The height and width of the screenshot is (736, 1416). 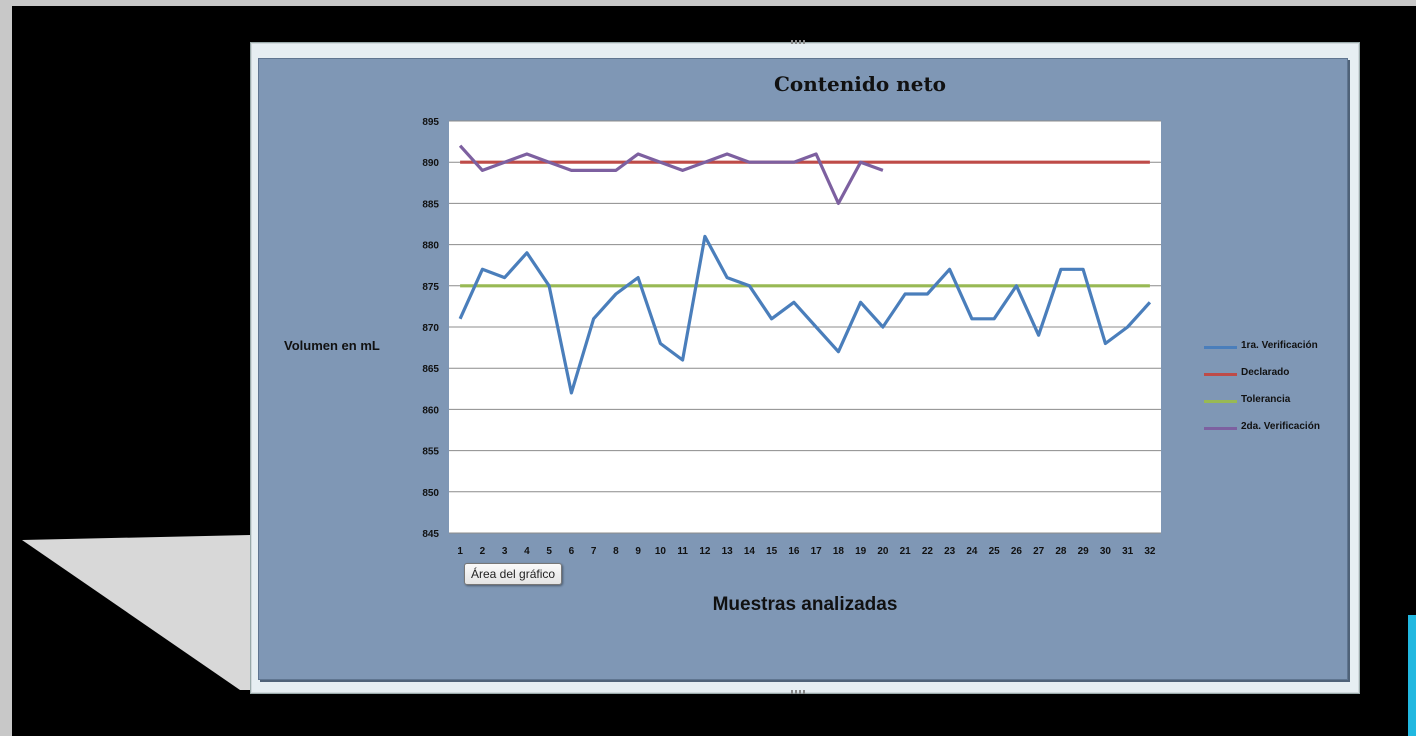 I want to click on x-tick-label: 19, so click(x=861, y=551).